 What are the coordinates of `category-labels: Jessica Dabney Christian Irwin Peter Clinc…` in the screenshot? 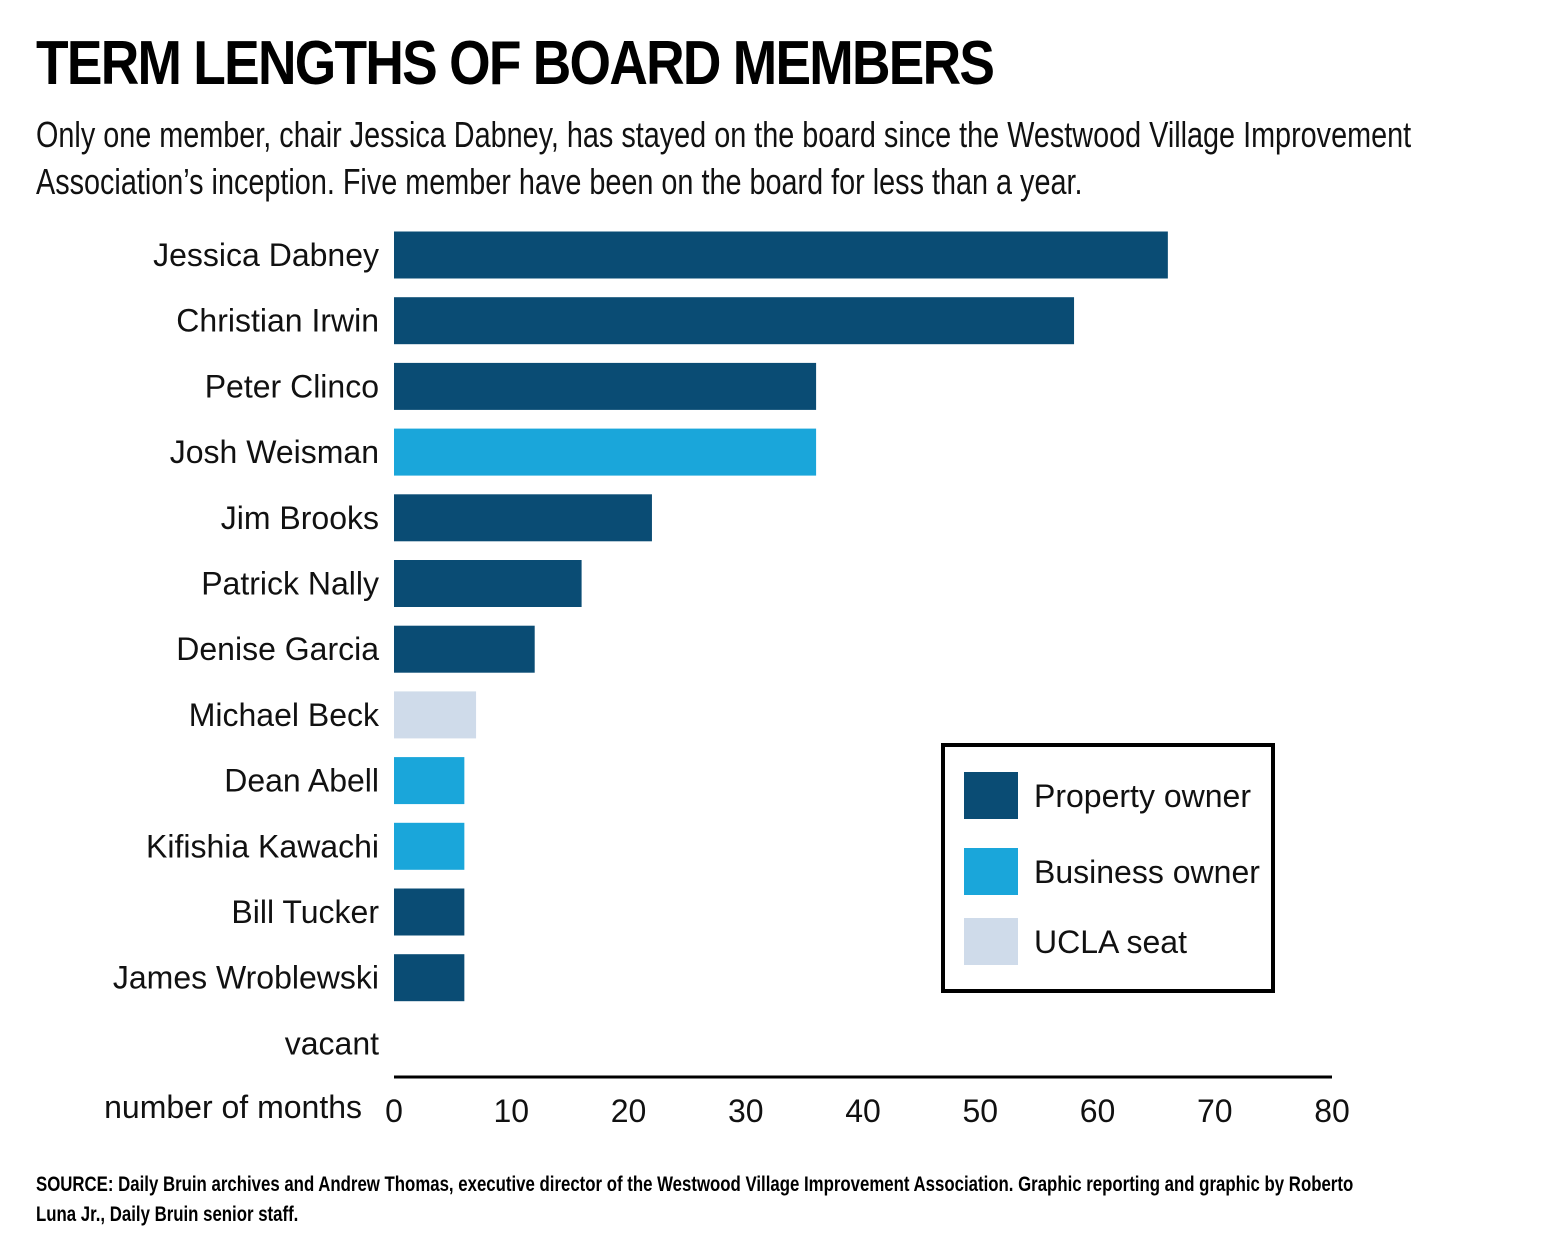 It's located at (246, 649).